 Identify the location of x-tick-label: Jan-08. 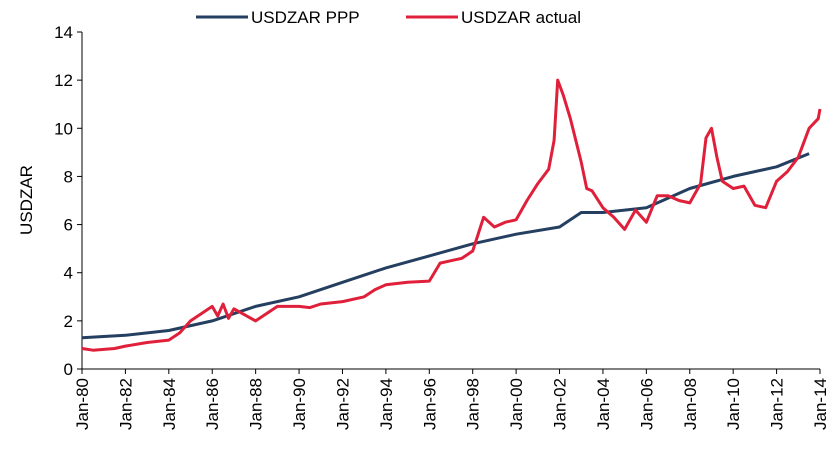
(690, 404).